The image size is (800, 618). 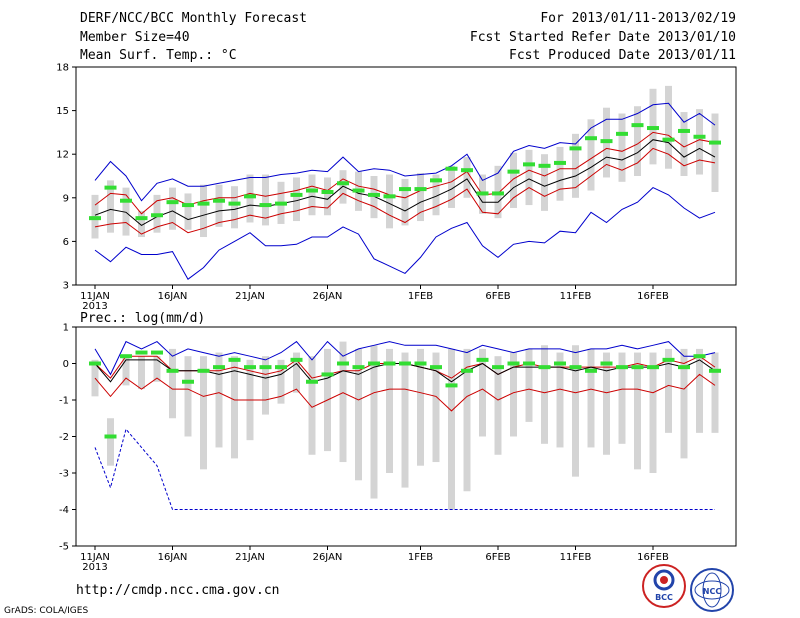 What do you see at coordinates (62, 111) in the screenshot?
I see `y-tick-label: 15` at bounding box center [62, 111].